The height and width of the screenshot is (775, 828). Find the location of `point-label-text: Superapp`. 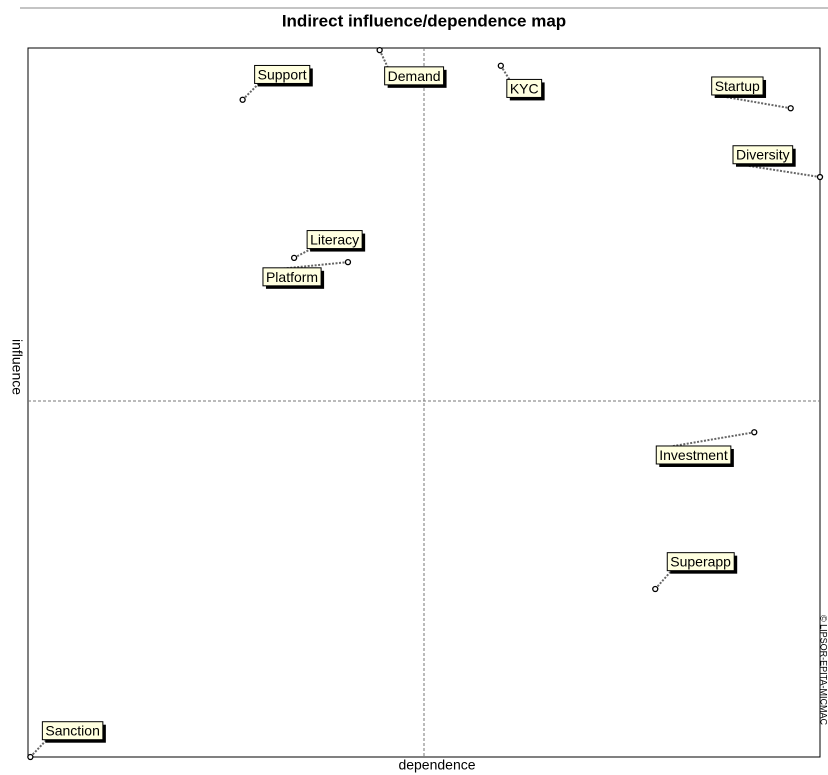

point-label-text: Superapp is located at coordinates (700, 562).